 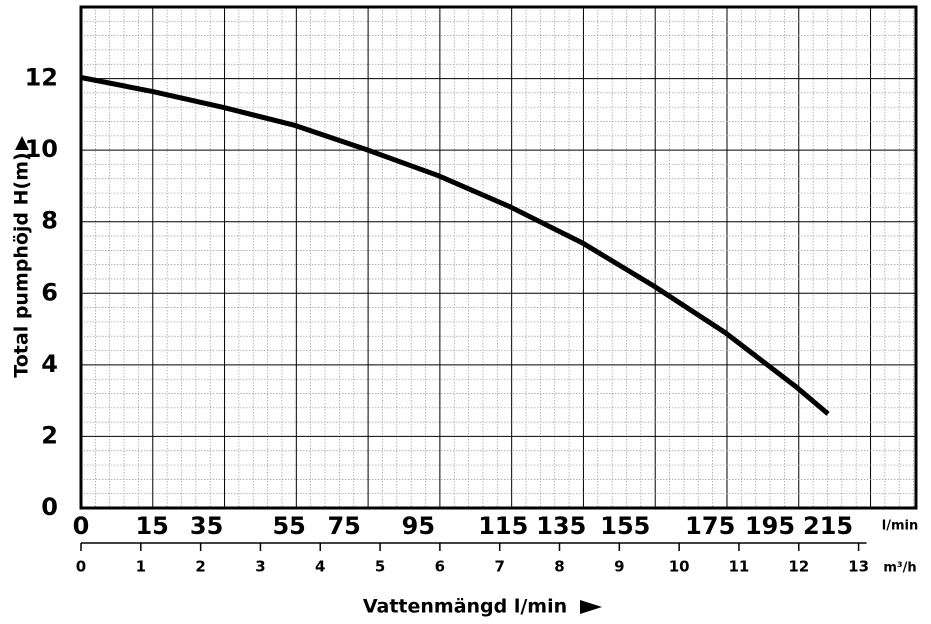 What do you see at coordinates (625, 526) in the screenshot?
I see `x2-tick-label: 155` at bounding box center [625, 526].